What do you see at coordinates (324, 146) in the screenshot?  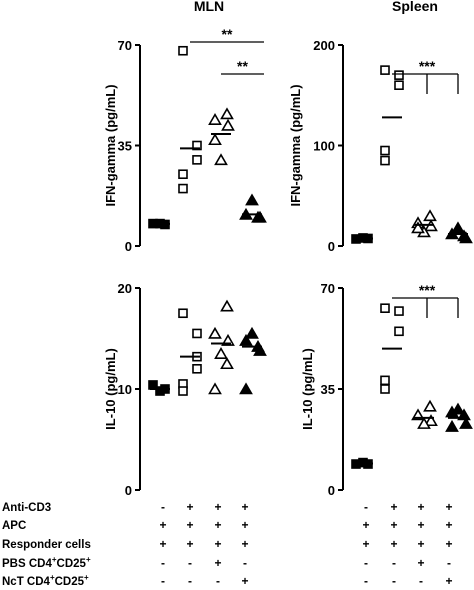 I see `y-tick-label: 100` at bounding box center [324, 146].